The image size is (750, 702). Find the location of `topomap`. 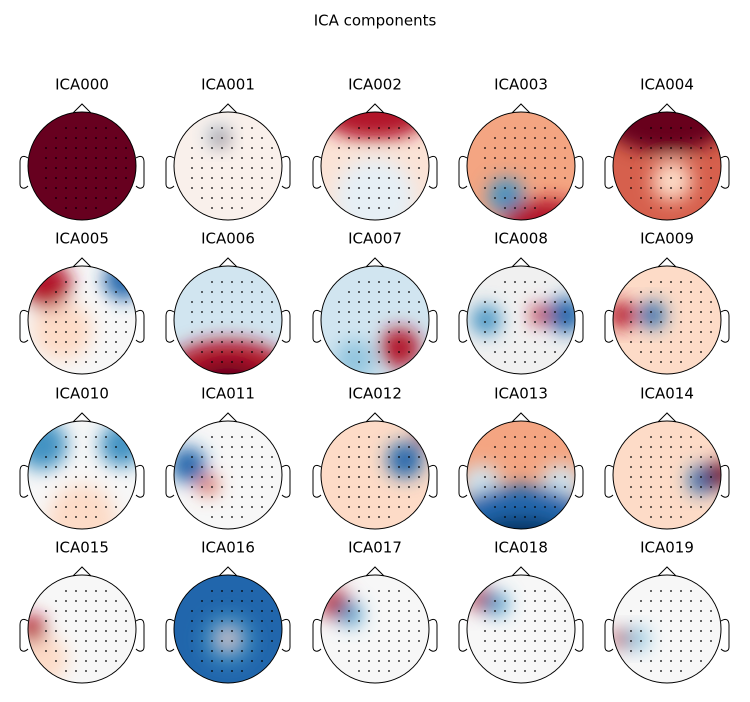

topomap is located at coordinates (667, 316).